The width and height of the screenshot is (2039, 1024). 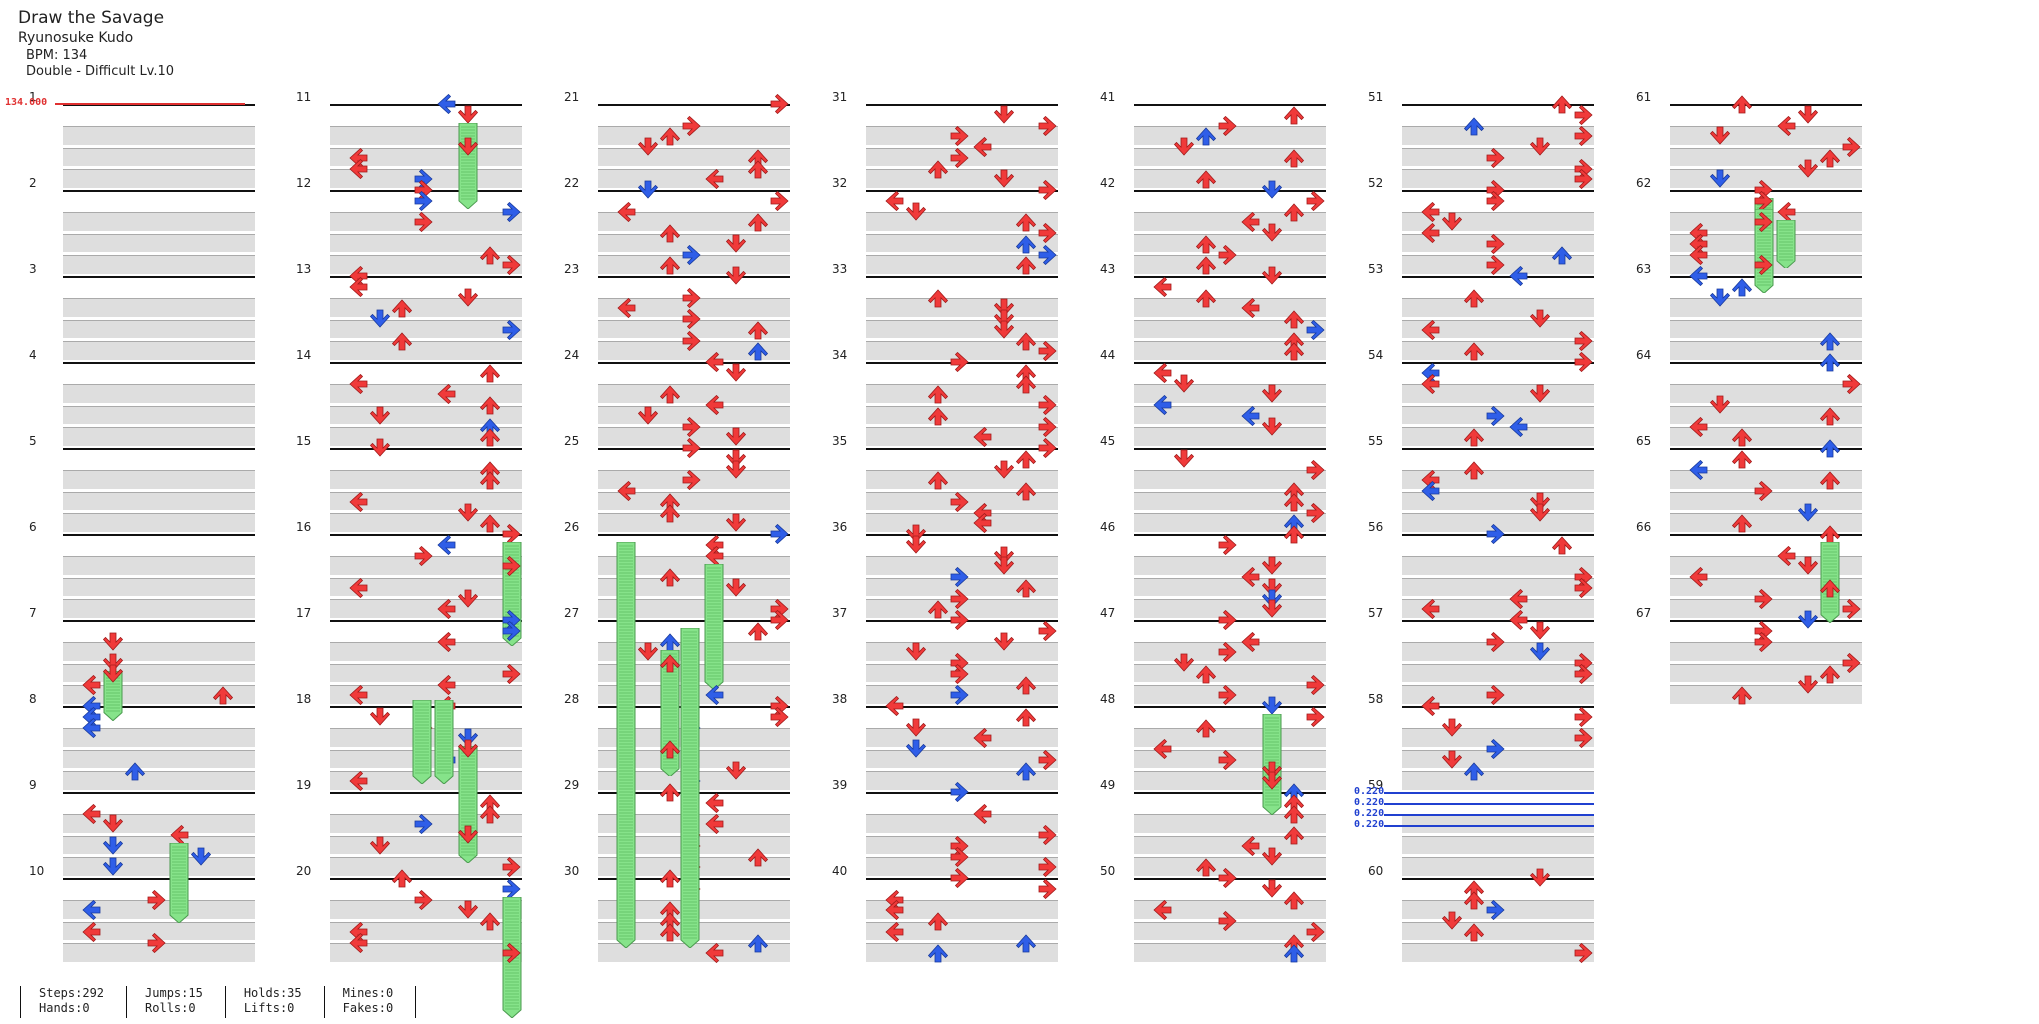 I want to click on measure-number: 14, so click(x=304, y=355).